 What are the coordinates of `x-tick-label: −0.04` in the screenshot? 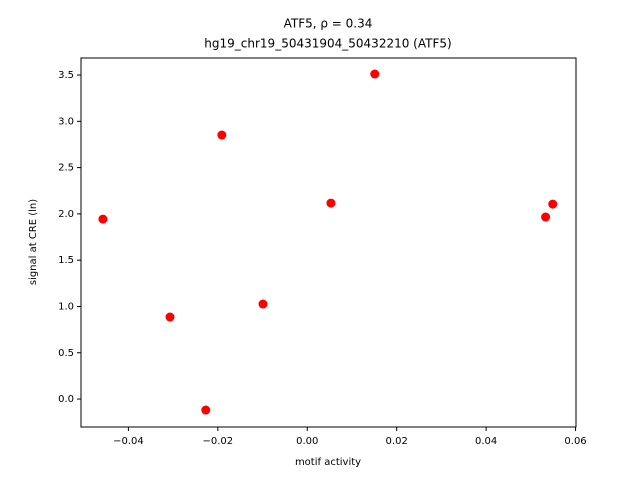 It's located at (128, 441).